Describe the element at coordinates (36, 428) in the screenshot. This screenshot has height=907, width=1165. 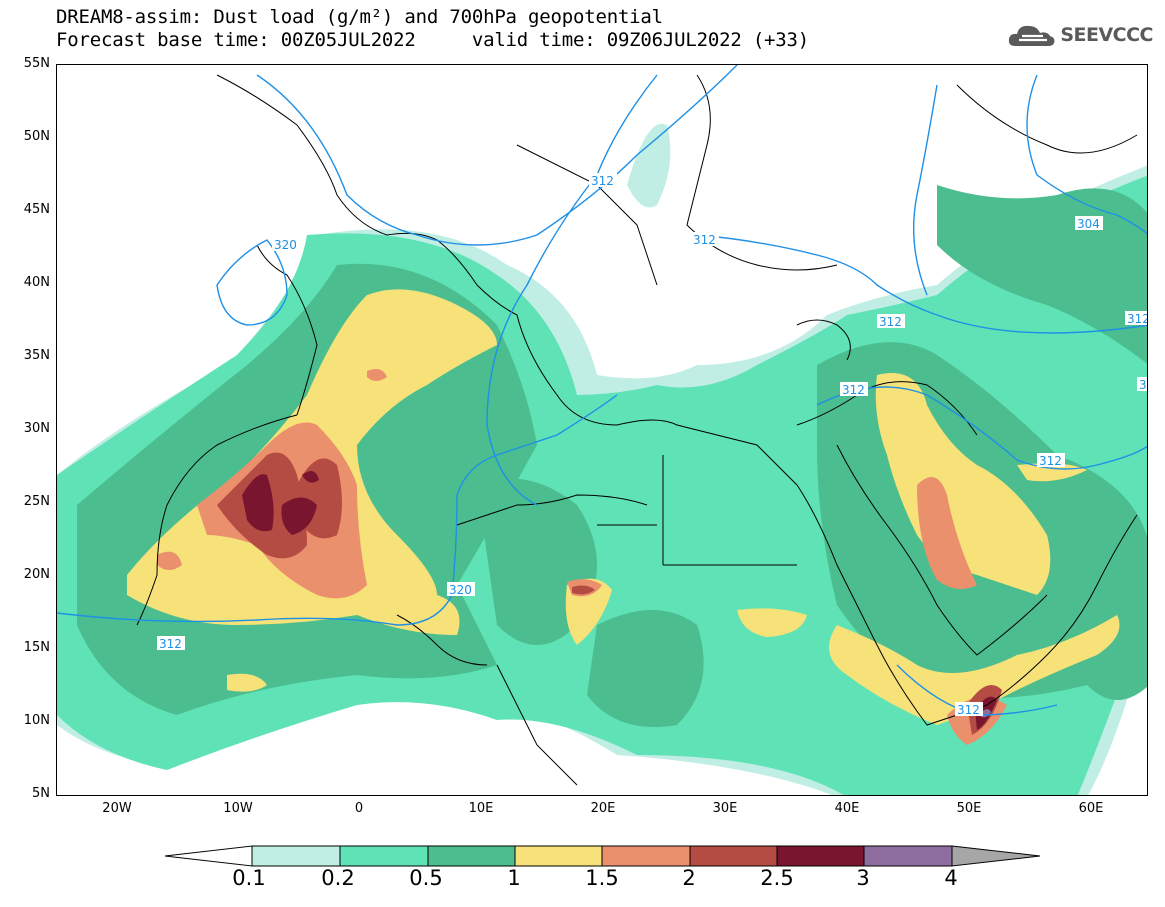
I see `lat-label: 30N` at that location.